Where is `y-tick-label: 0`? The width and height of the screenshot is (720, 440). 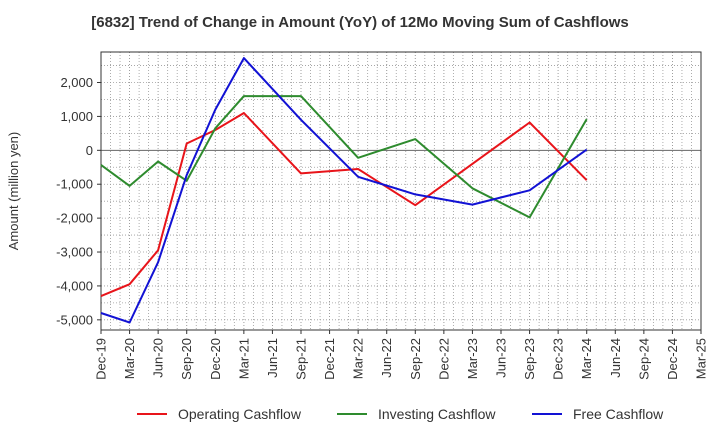
y-tick-label: 0 is located at coordinates (89, 150).